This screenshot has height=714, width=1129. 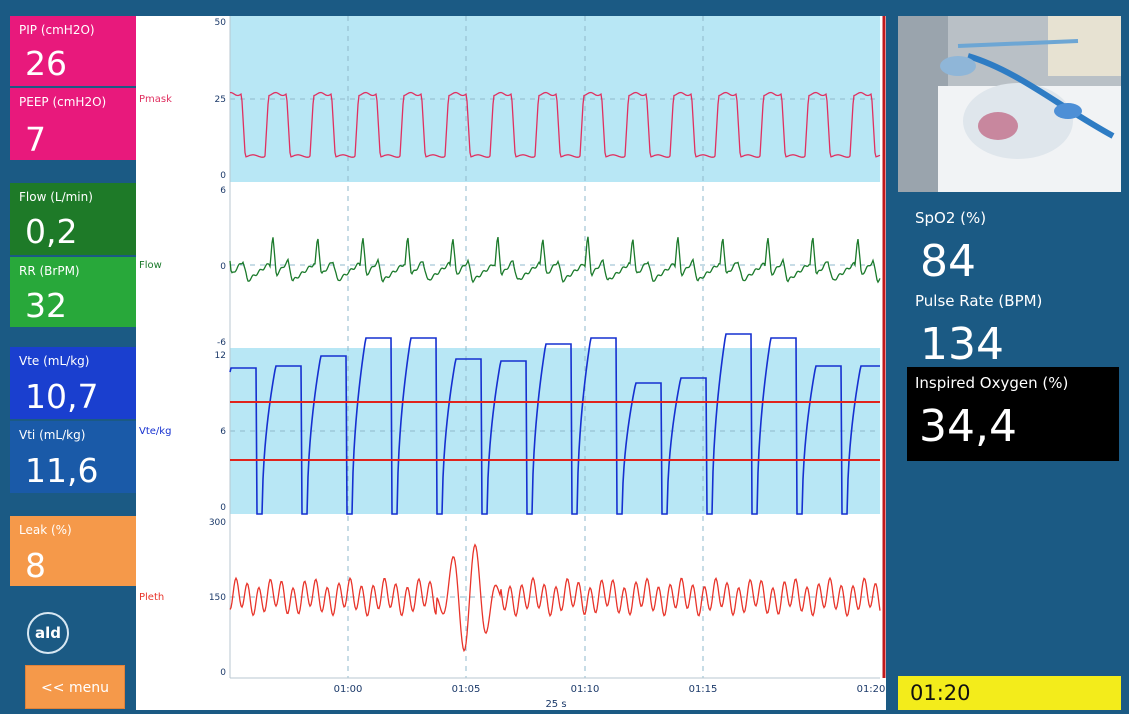 I want to click on vti-tile: Vti (mL/kg) 11,6, so click(x=73, y=457).